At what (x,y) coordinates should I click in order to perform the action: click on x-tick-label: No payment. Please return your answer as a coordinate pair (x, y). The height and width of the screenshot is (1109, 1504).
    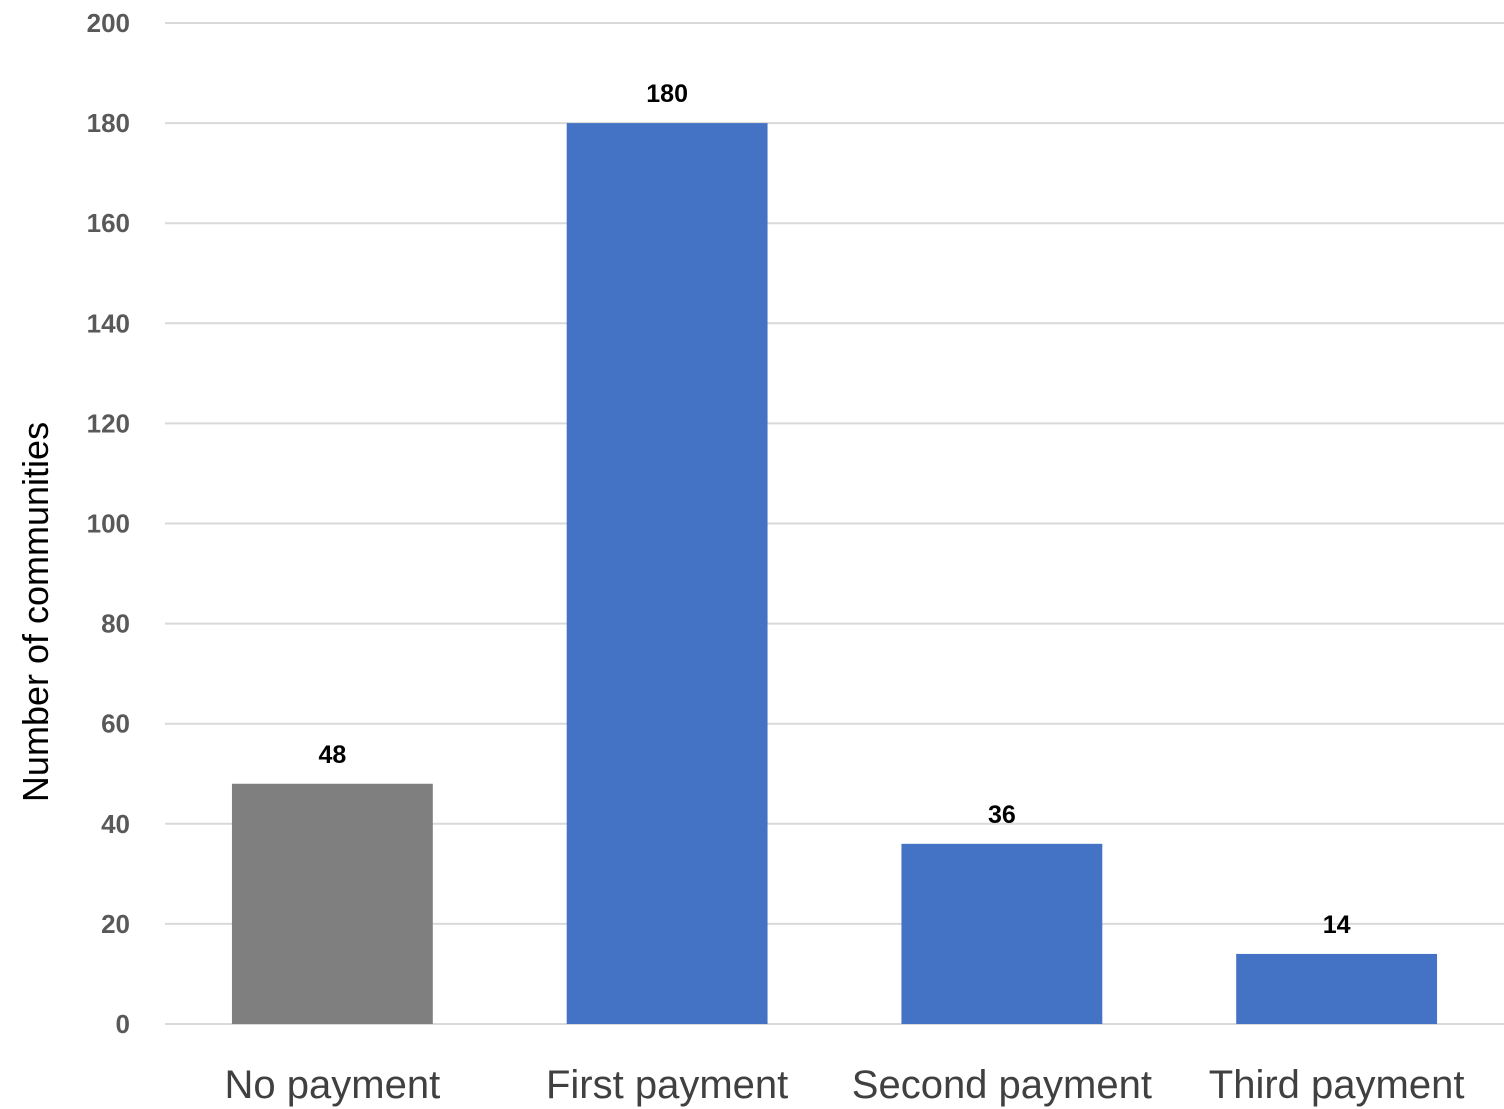
    Looking at the image, I should click on (333, 1085).